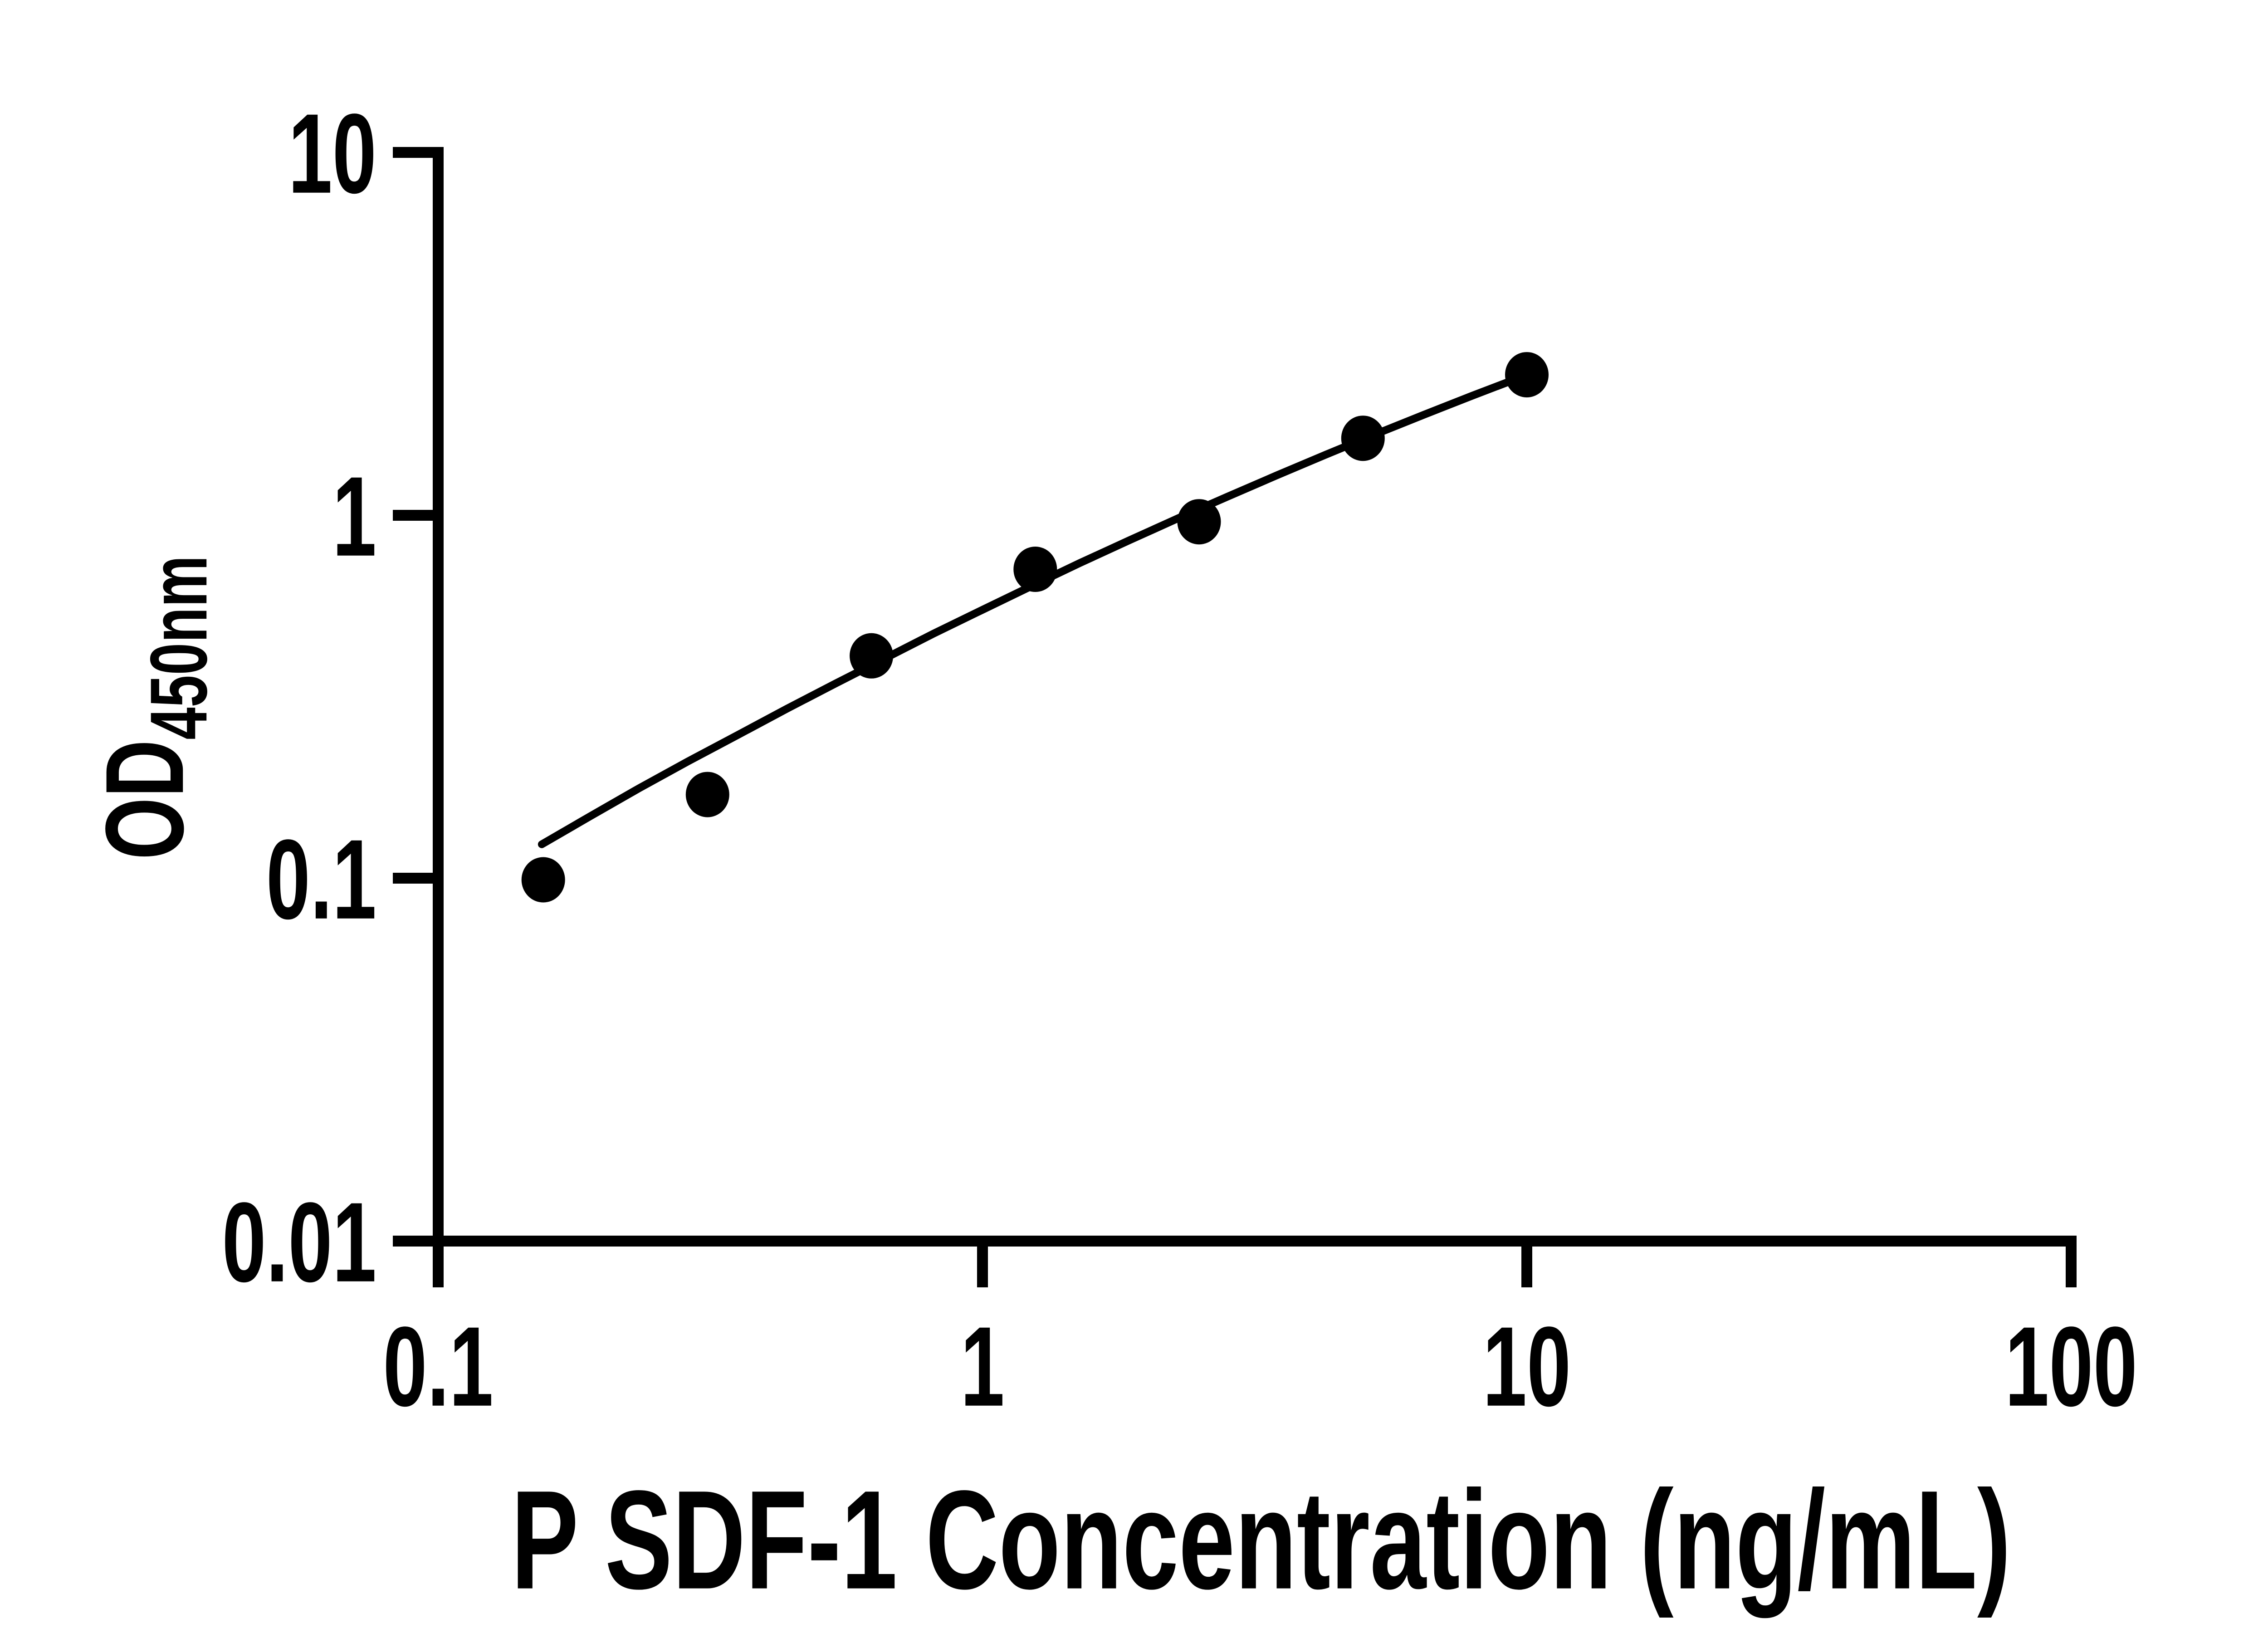  I want to click on y-axis-title-group: OD450nm, so click(154, 708).